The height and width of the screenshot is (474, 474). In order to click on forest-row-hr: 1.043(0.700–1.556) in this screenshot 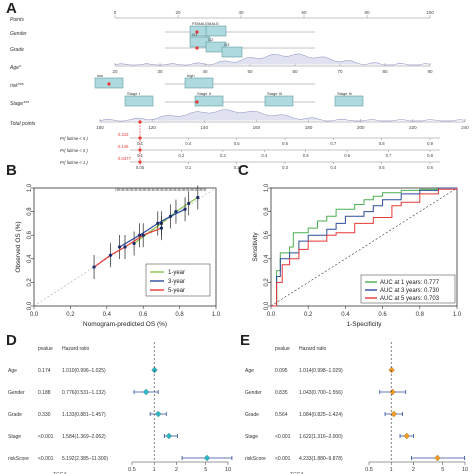, I will do `click(321, 393)`.